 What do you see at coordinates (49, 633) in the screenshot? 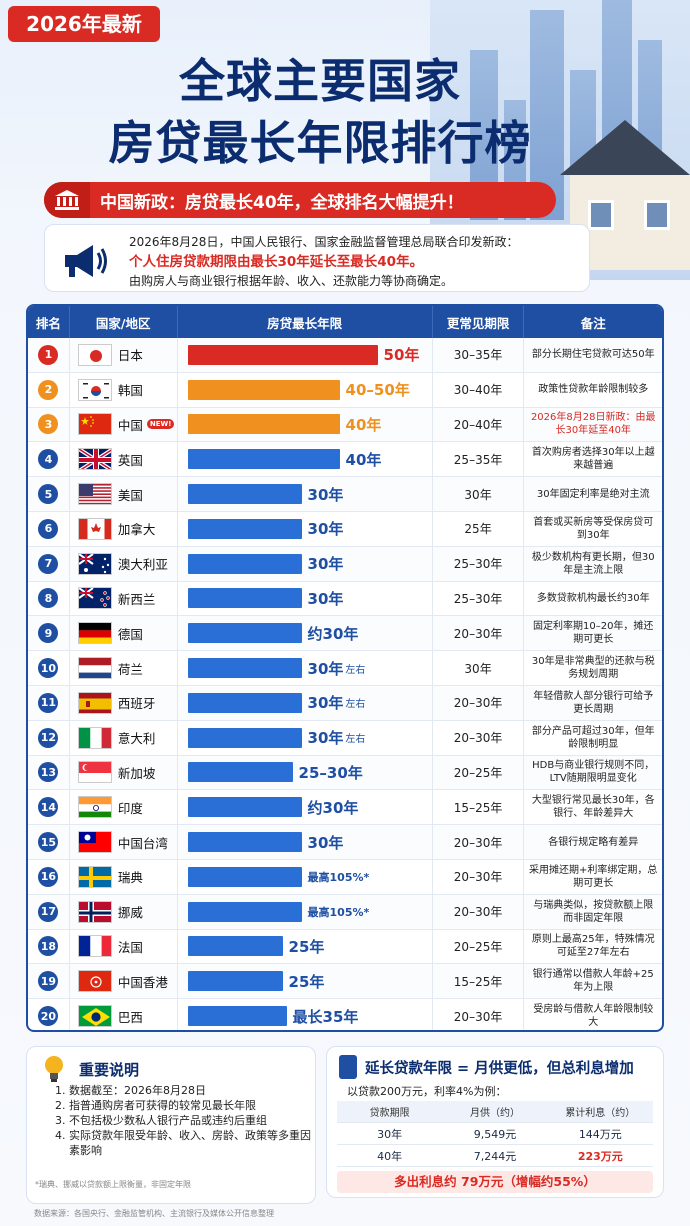
I see `rank-cell: 9` at bounding box center [49, 633].